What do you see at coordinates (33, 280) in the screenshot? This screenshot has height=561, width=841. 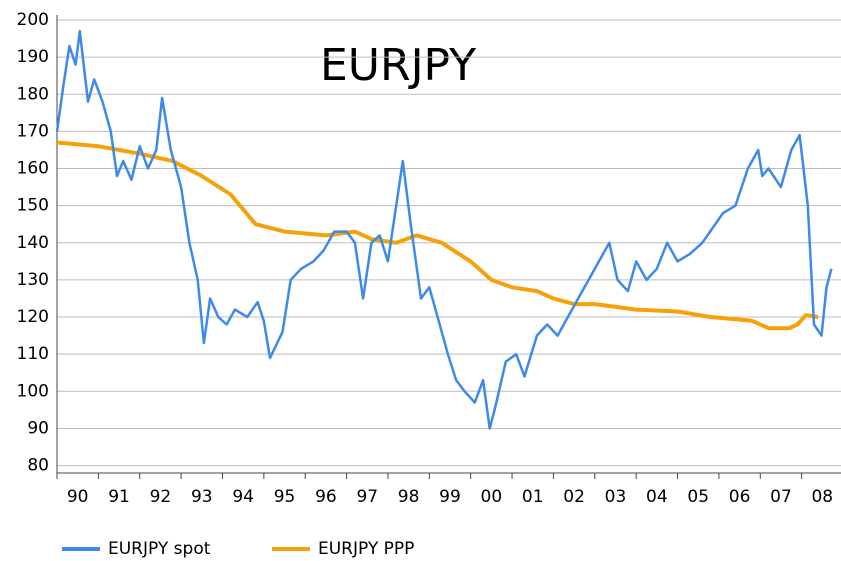 I see `y-tick-label: 130` at bounding box center [33, 280].